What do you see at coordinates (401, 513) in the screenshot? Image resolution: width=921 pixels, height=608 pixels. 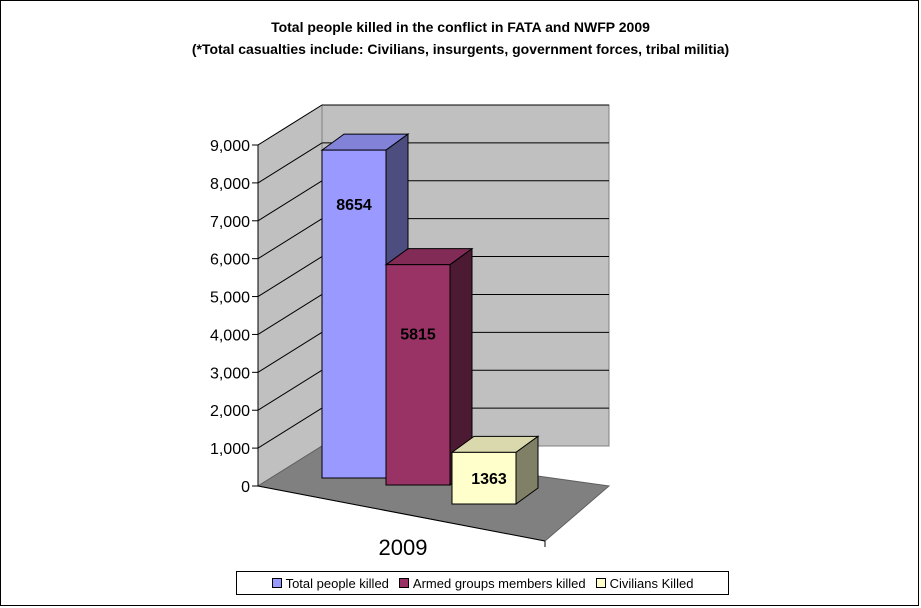 I see `x-axis` at bounding box center [401, 513].